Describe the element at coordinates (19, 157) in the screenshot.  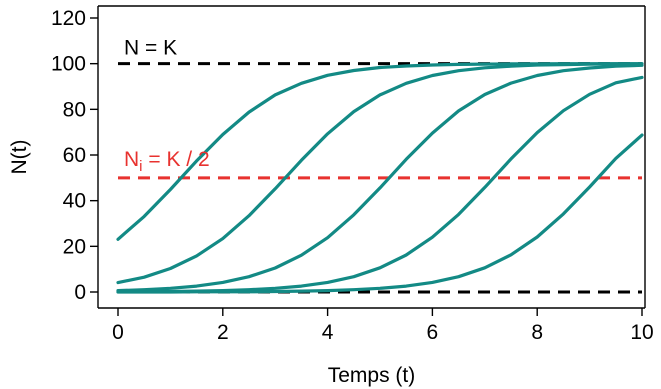
I see `y-axis-label: N(t)` at that location.